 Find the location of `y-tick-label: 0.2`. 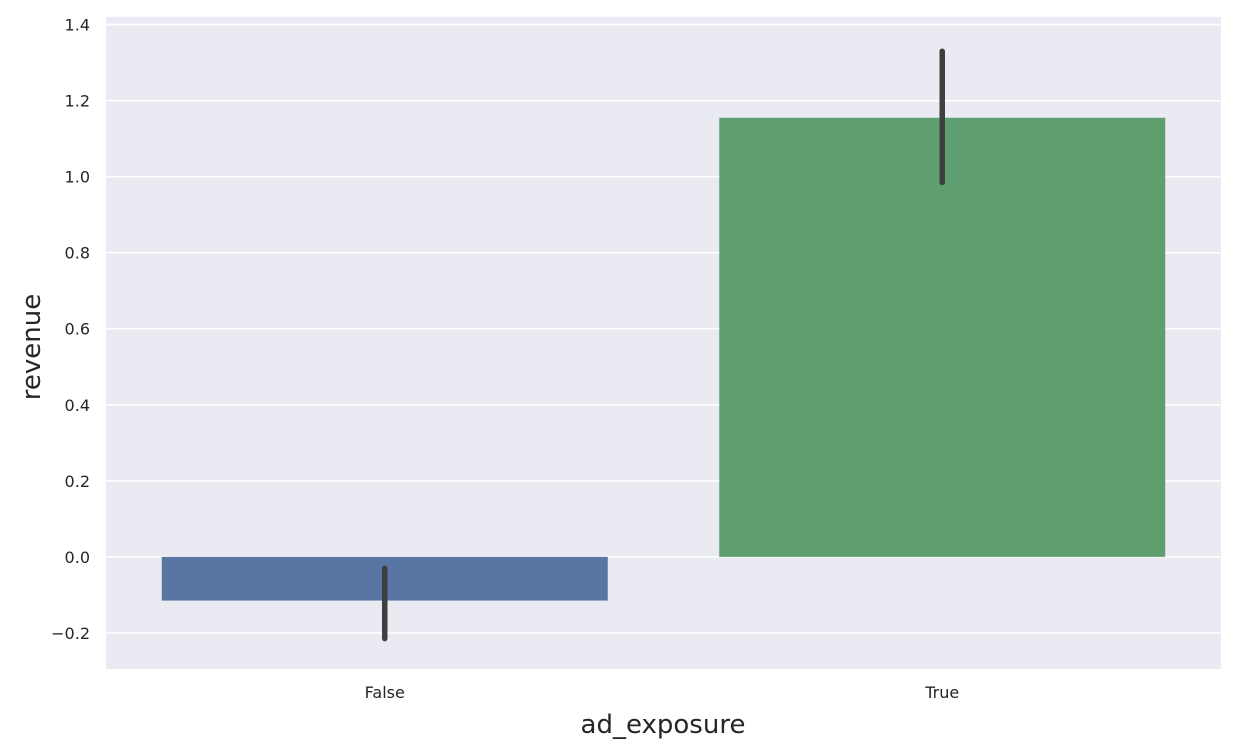

y-tick-label: 0.2 is located at coordinates (77, 481).